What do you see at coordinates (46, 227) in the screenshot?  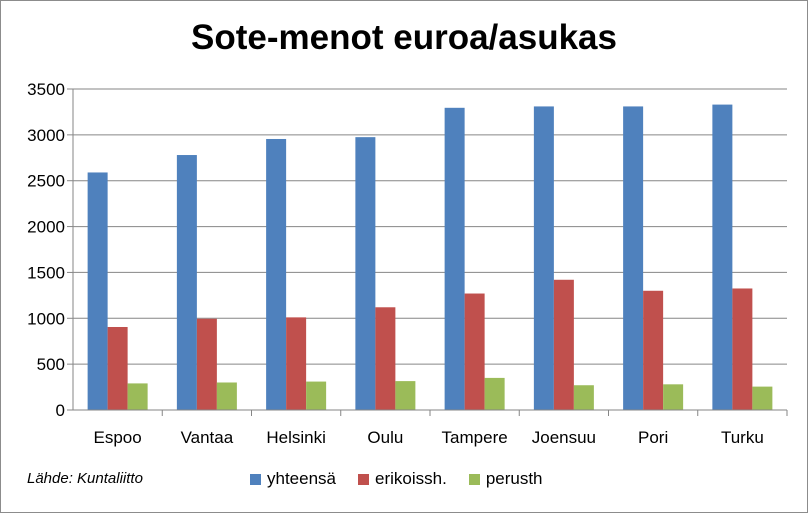 I see `y-tick-label-4: 2000` at bounding box center [46, 227].